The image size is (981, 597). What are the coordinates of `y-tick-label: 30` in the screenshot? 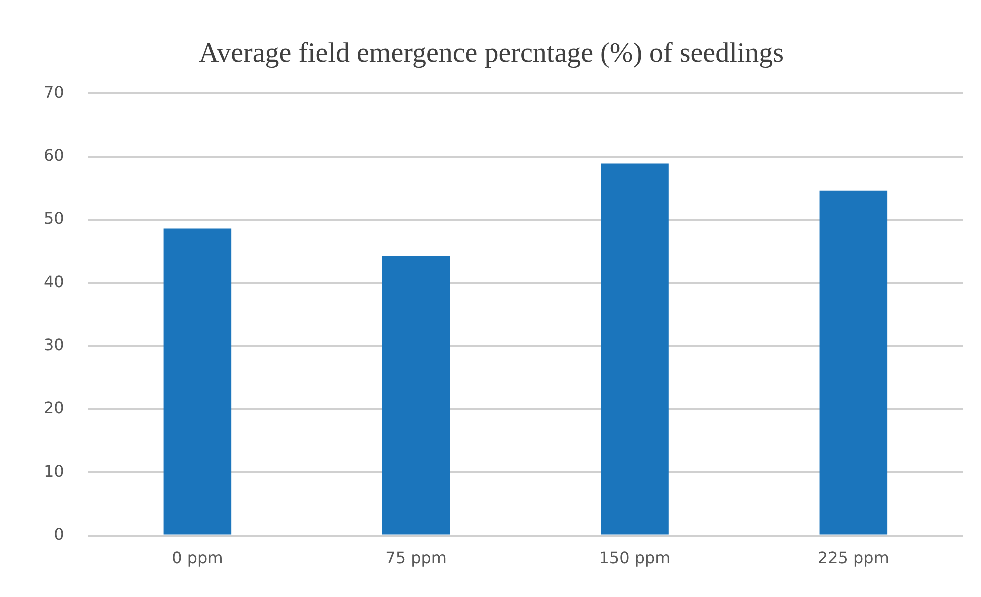 It's located at (54, 344).